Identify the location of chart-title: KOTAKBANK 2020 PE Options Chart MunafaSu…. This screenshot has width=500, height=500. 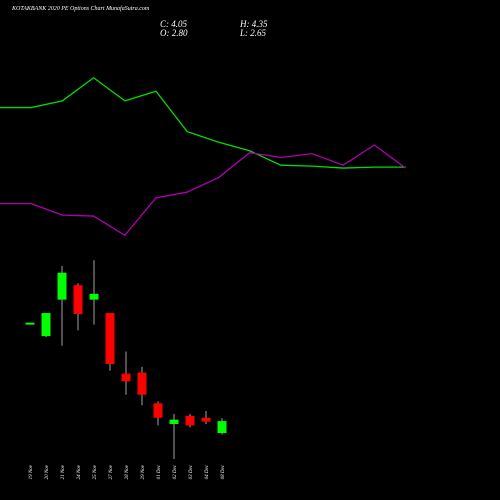
(80, 8).